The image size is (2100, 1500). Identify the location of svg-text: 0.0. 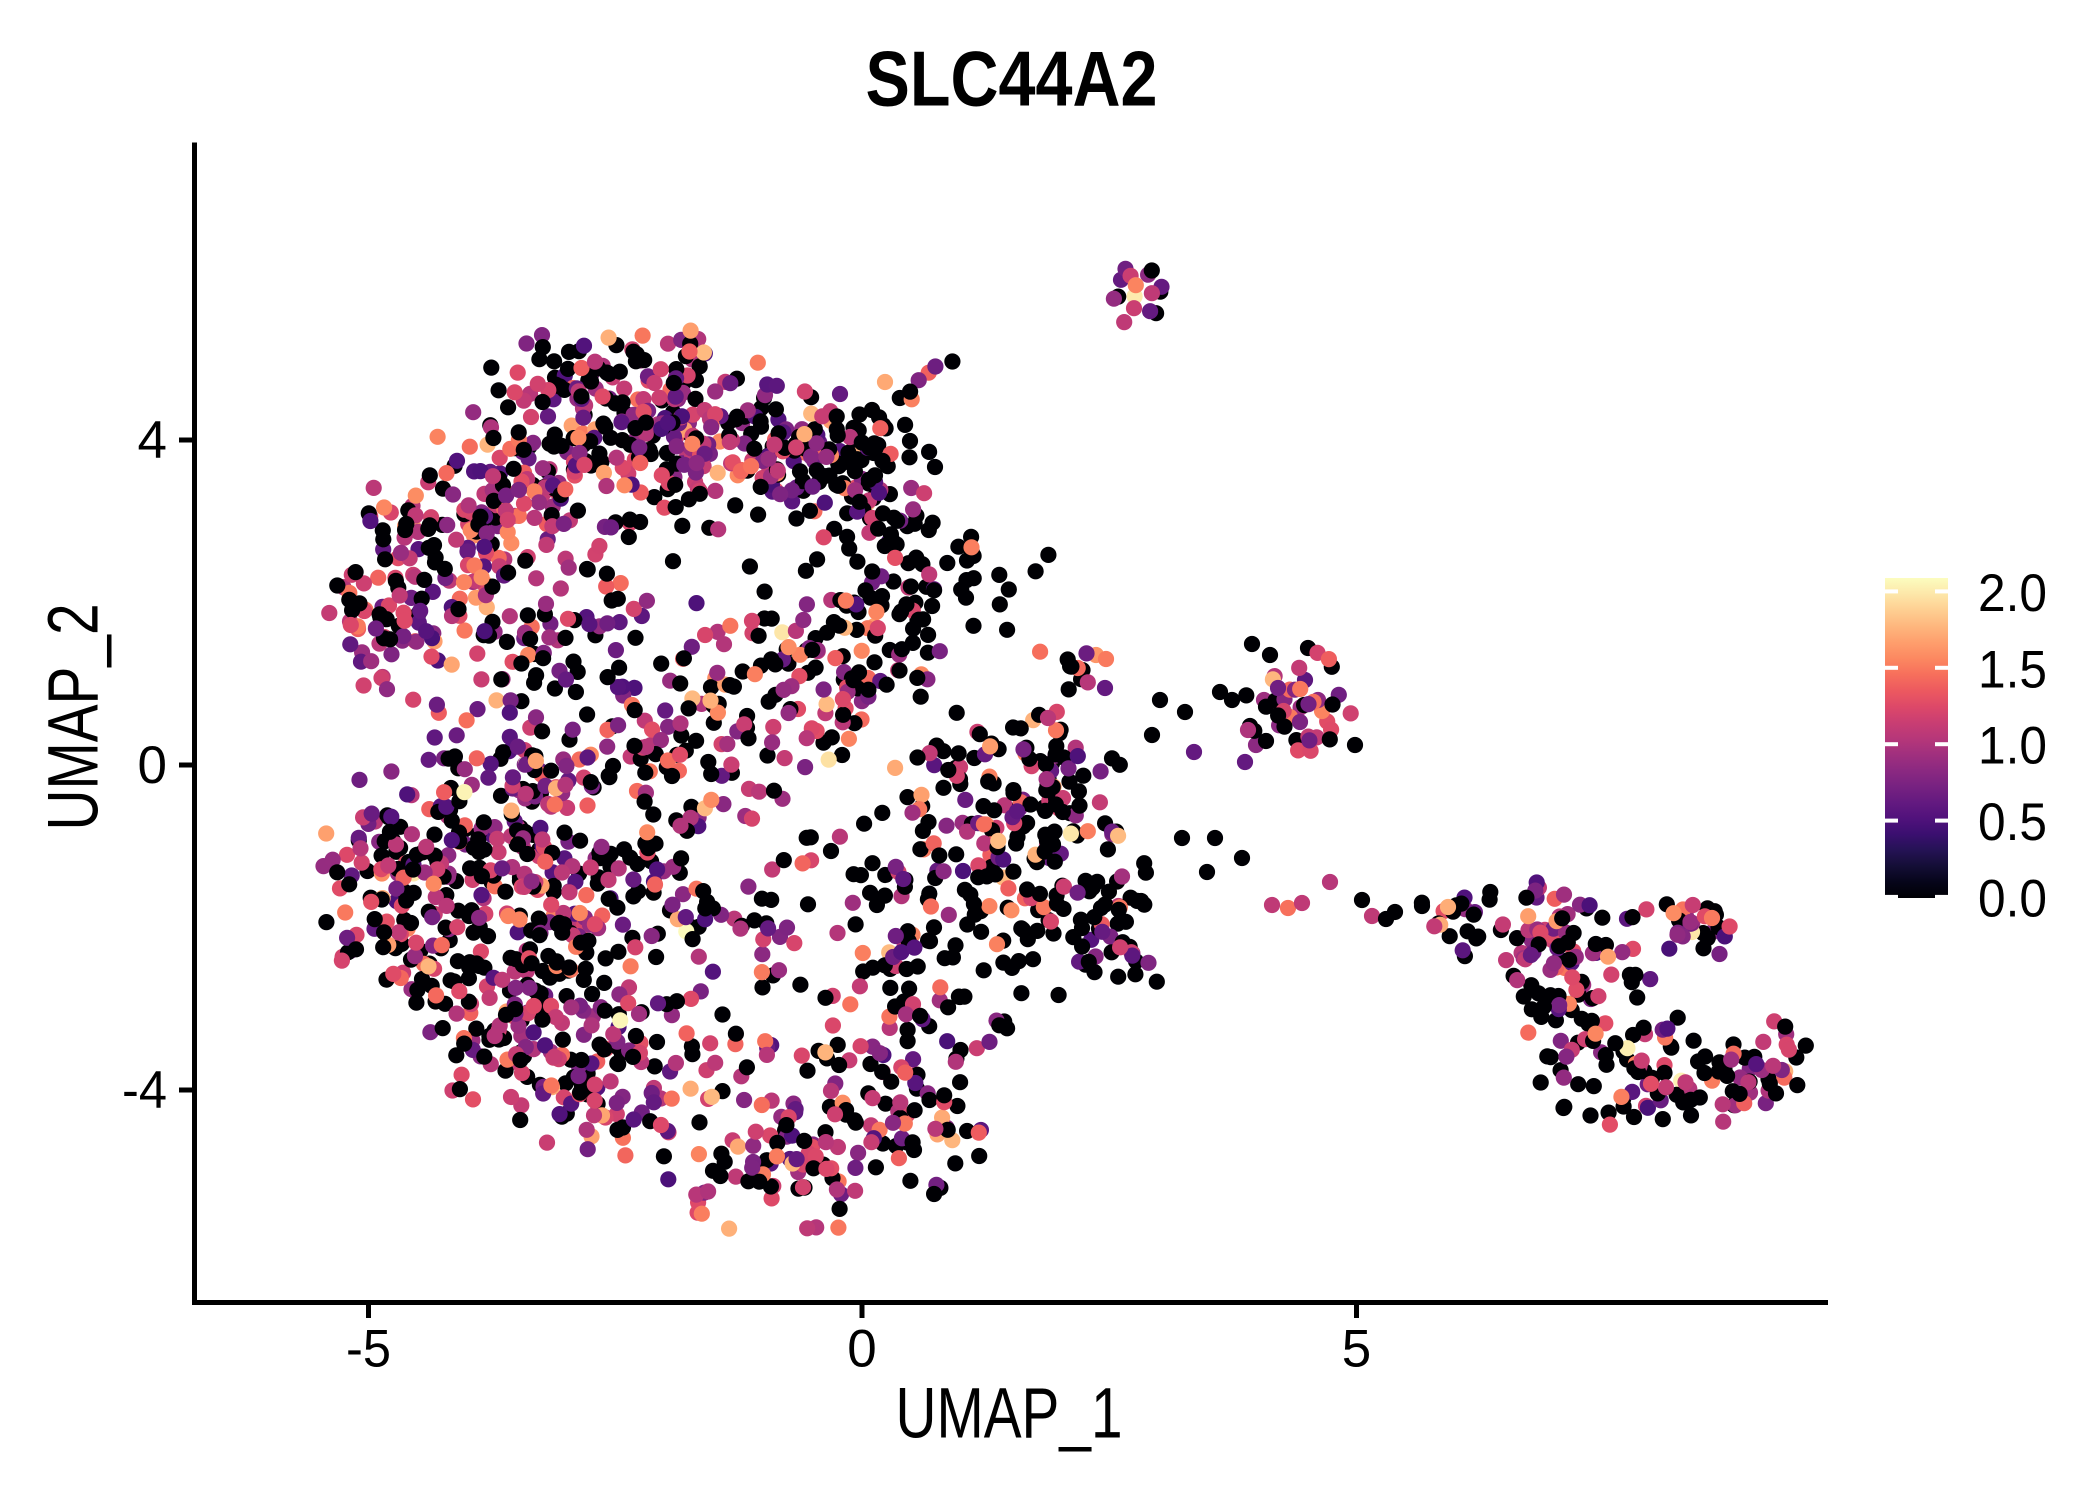
(2012, 898).